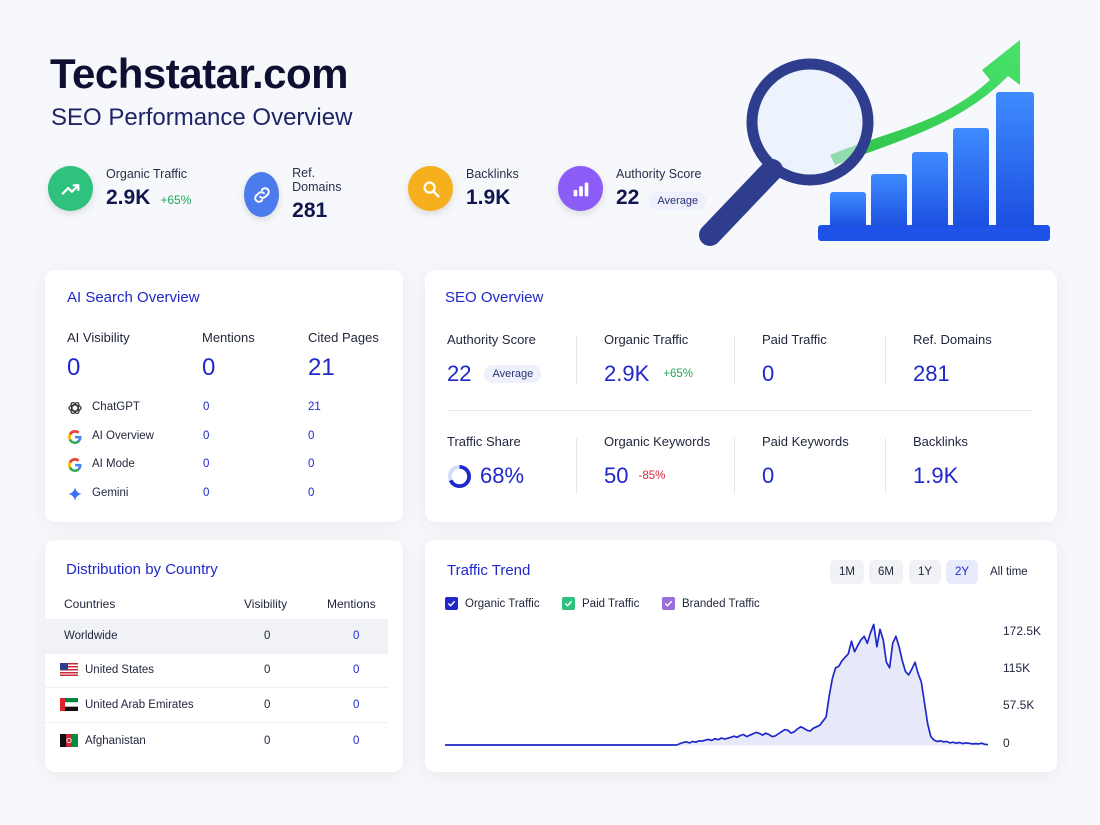 Image resolution: width=1100 pixels, height=825 pixels. I want to click on link-icon, so click(262, 194).